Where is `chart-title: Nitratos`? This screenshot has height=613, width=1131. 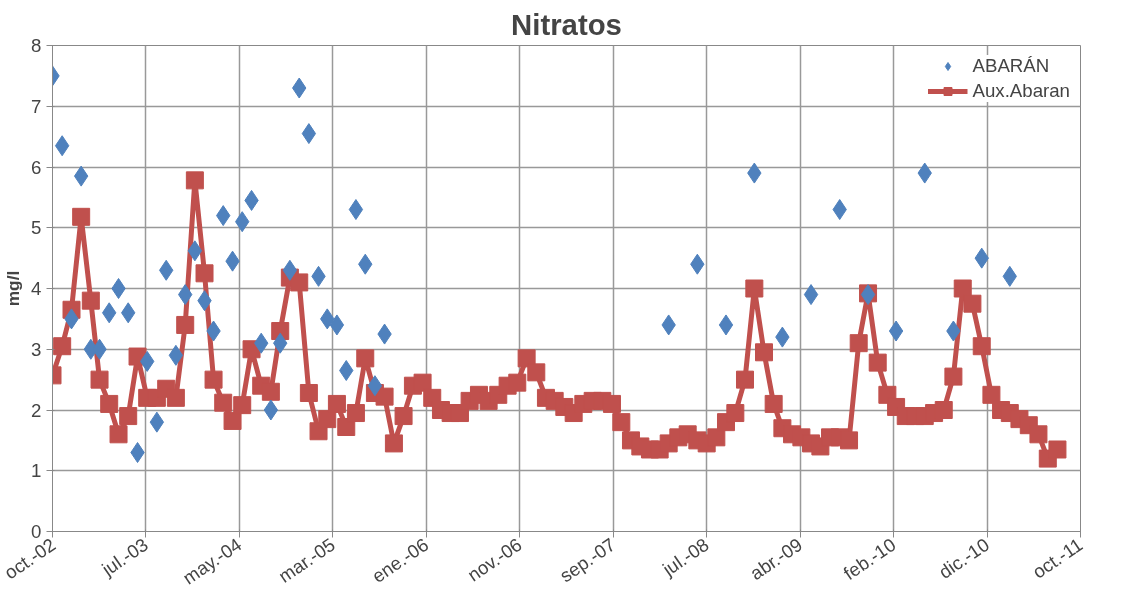 chart-title: Nitratos is located at coordinates (566, 24).